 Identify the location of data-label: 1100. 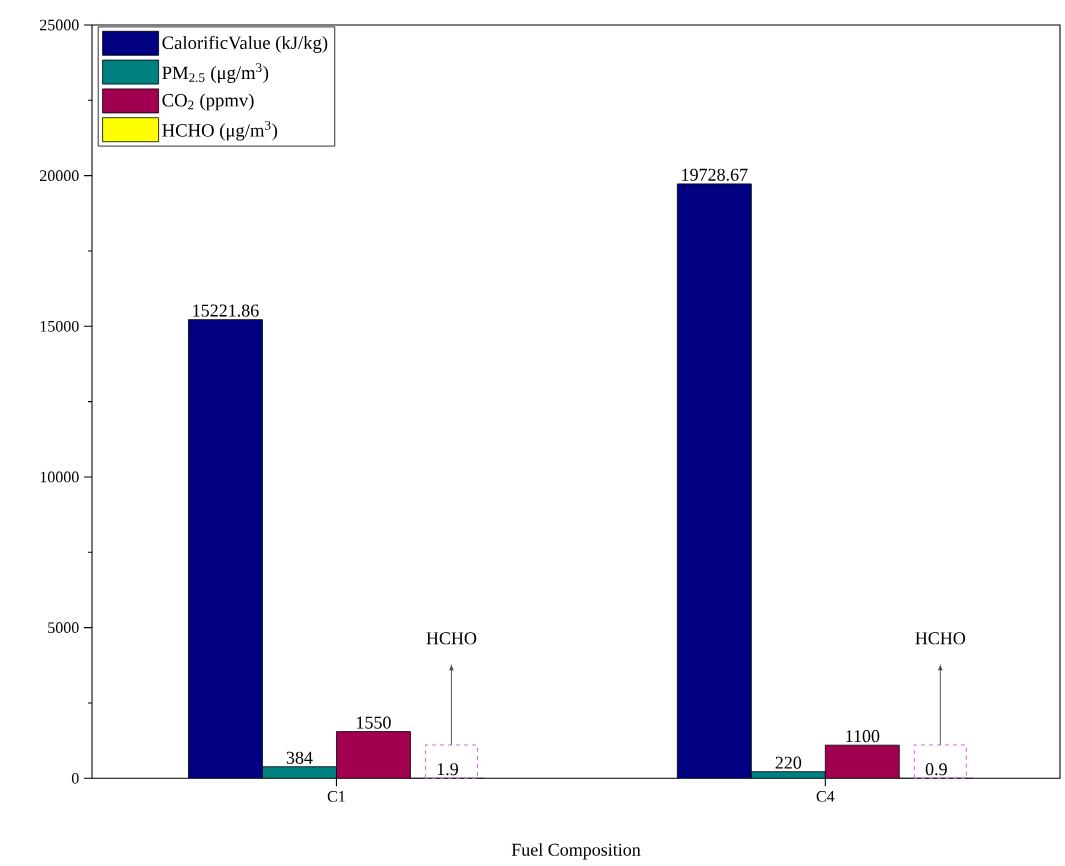
(863, 736).